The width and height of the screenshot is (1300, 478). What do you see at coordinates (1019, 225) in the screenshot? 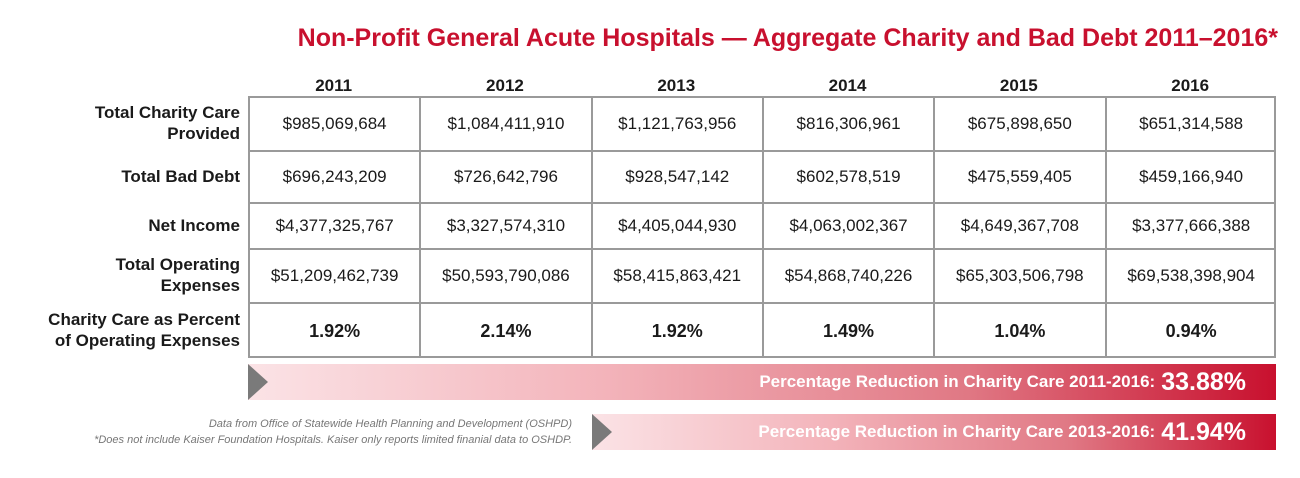
I see `table-cell: $4,649,367,708` at bounding box center [1019, 225].